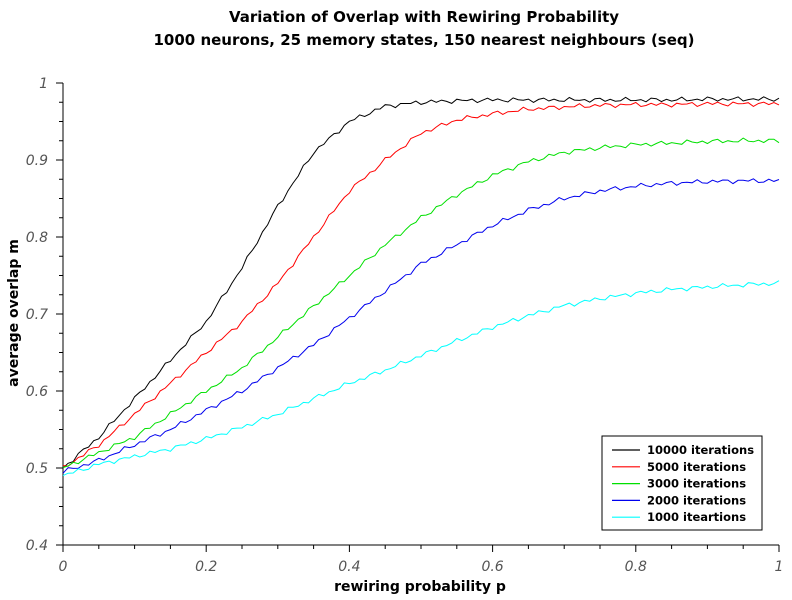 This screenshot has height=600, width=792. Describe the element at coordinates (696, 467) in the screenshot. I see `legend-label: 5000 iterations` at that location.